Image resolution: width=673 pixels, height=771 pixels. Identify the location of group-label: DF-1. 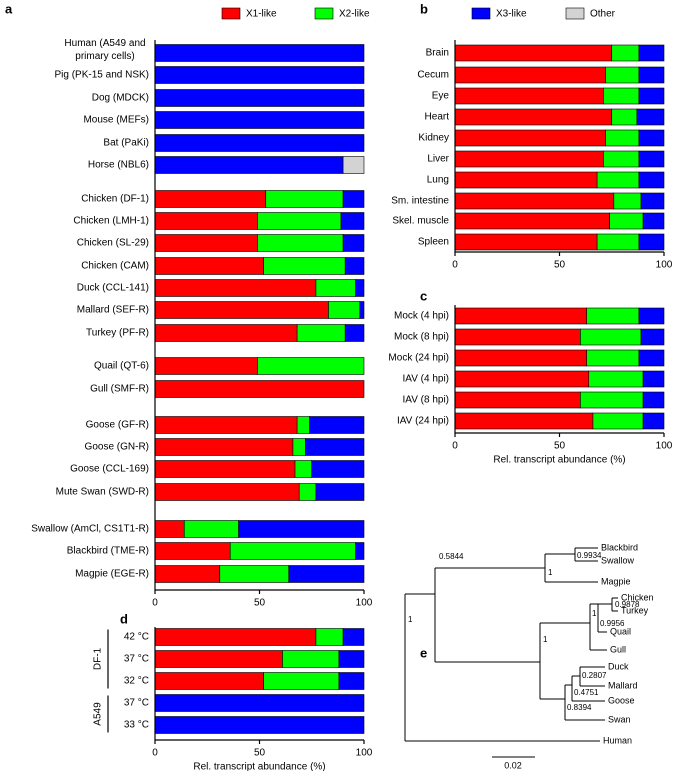
(98, 658).